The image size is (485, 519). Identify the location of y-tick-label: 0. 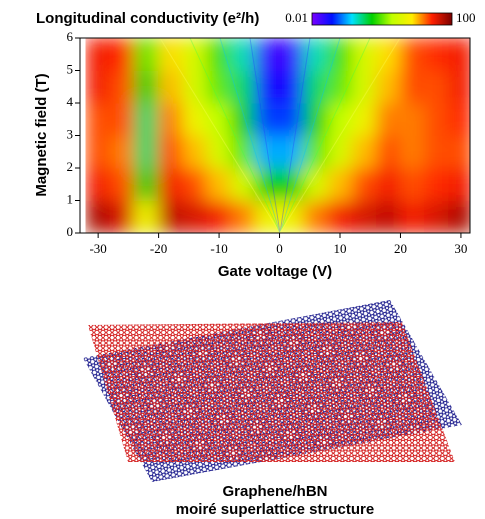
(70, 231).